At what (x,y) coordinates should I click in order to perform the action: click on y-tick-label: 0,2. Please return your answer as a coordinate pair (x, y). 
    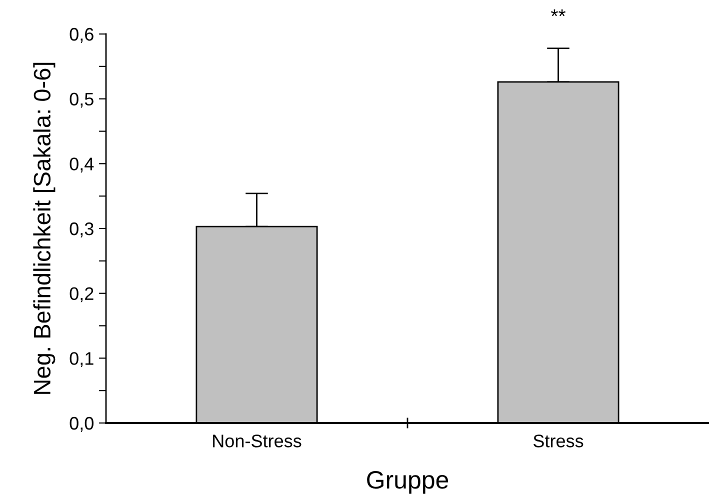
    Looking at the image, I should click on (82, 294).